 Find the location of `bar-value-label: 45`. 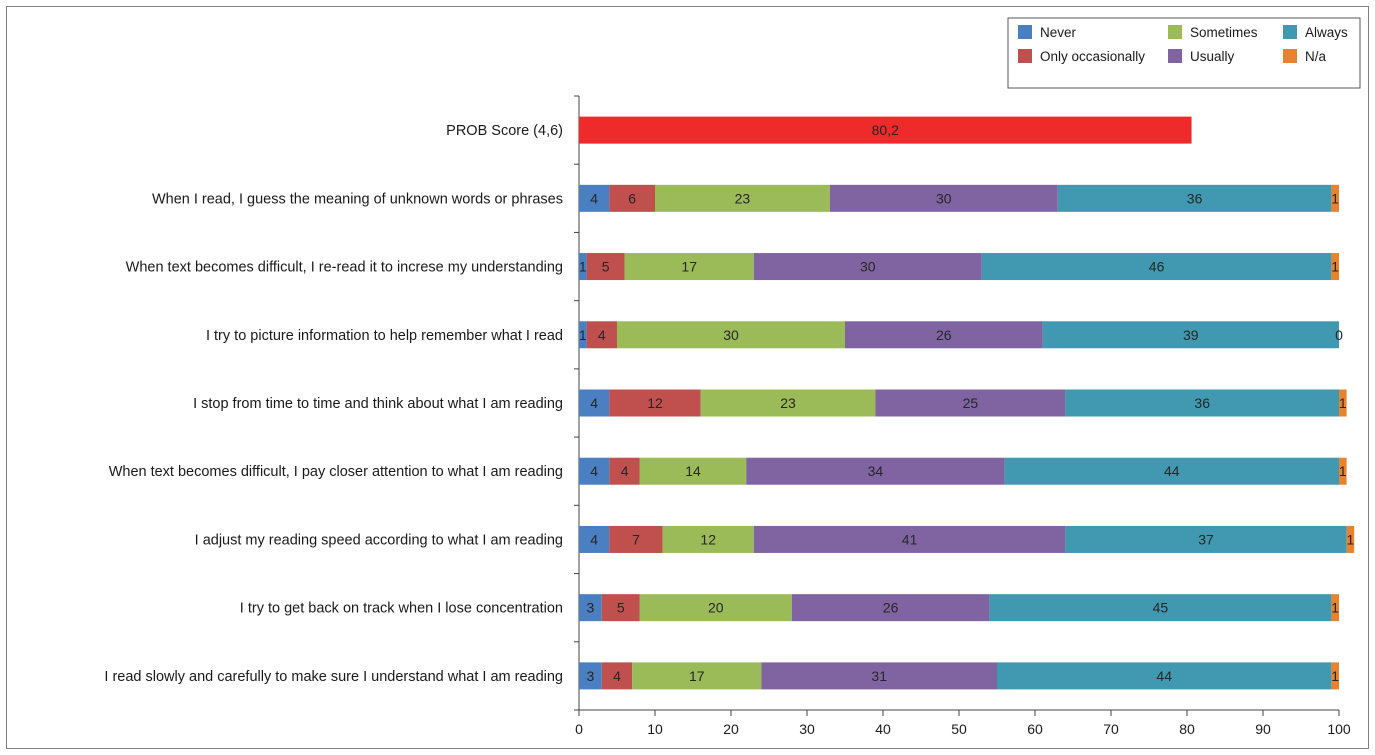

bar-value-label: 45 is located at coordinates (1161, 608).